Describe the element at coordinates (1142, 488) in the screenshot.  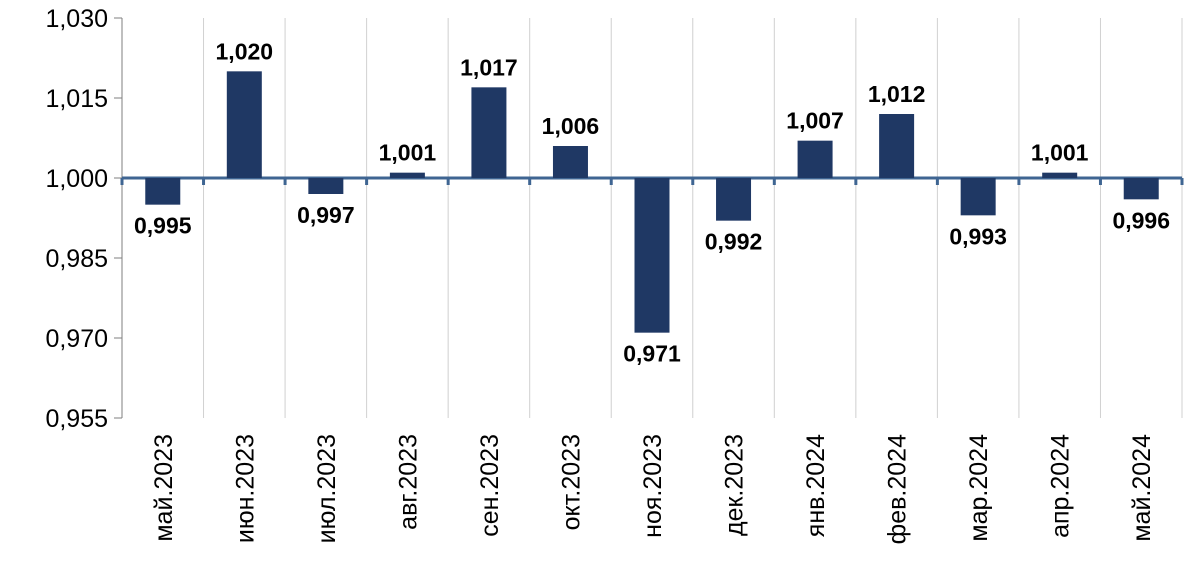
I see `x-tick-label: май.2024` at that location.